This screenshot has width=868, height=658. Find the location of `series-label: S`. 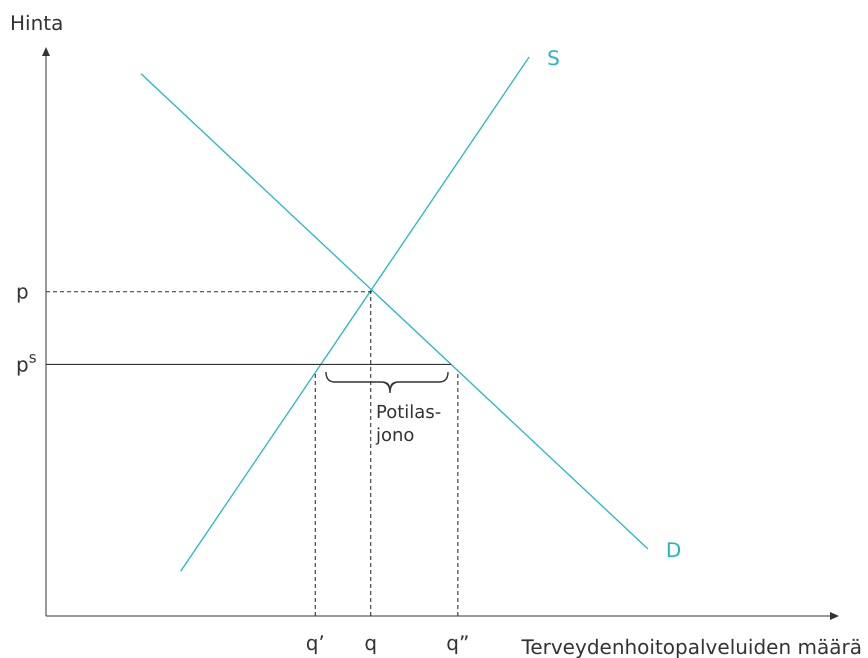

series-label: S is located at coordinates (553, 58).